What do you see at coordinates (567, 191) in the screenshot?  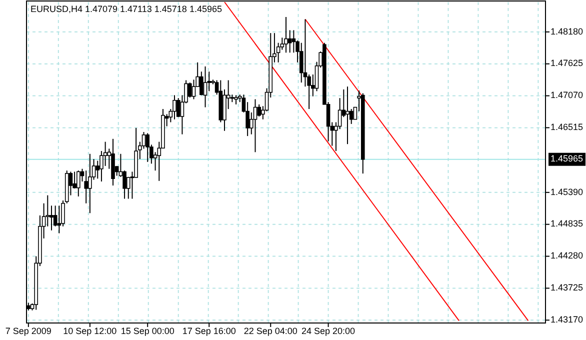 I see `y-tick-label: 1.45390` at bounding box center [567, 191].